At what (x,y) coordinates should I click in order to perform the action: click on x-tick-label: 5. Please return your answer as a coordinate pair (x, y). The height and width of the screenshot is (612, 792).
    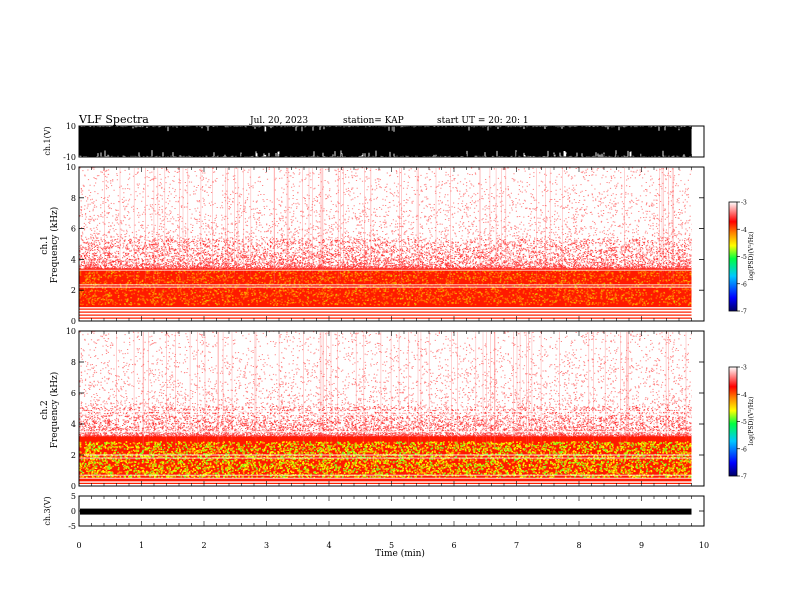
    Looking at the image, I should click on (391, 545).